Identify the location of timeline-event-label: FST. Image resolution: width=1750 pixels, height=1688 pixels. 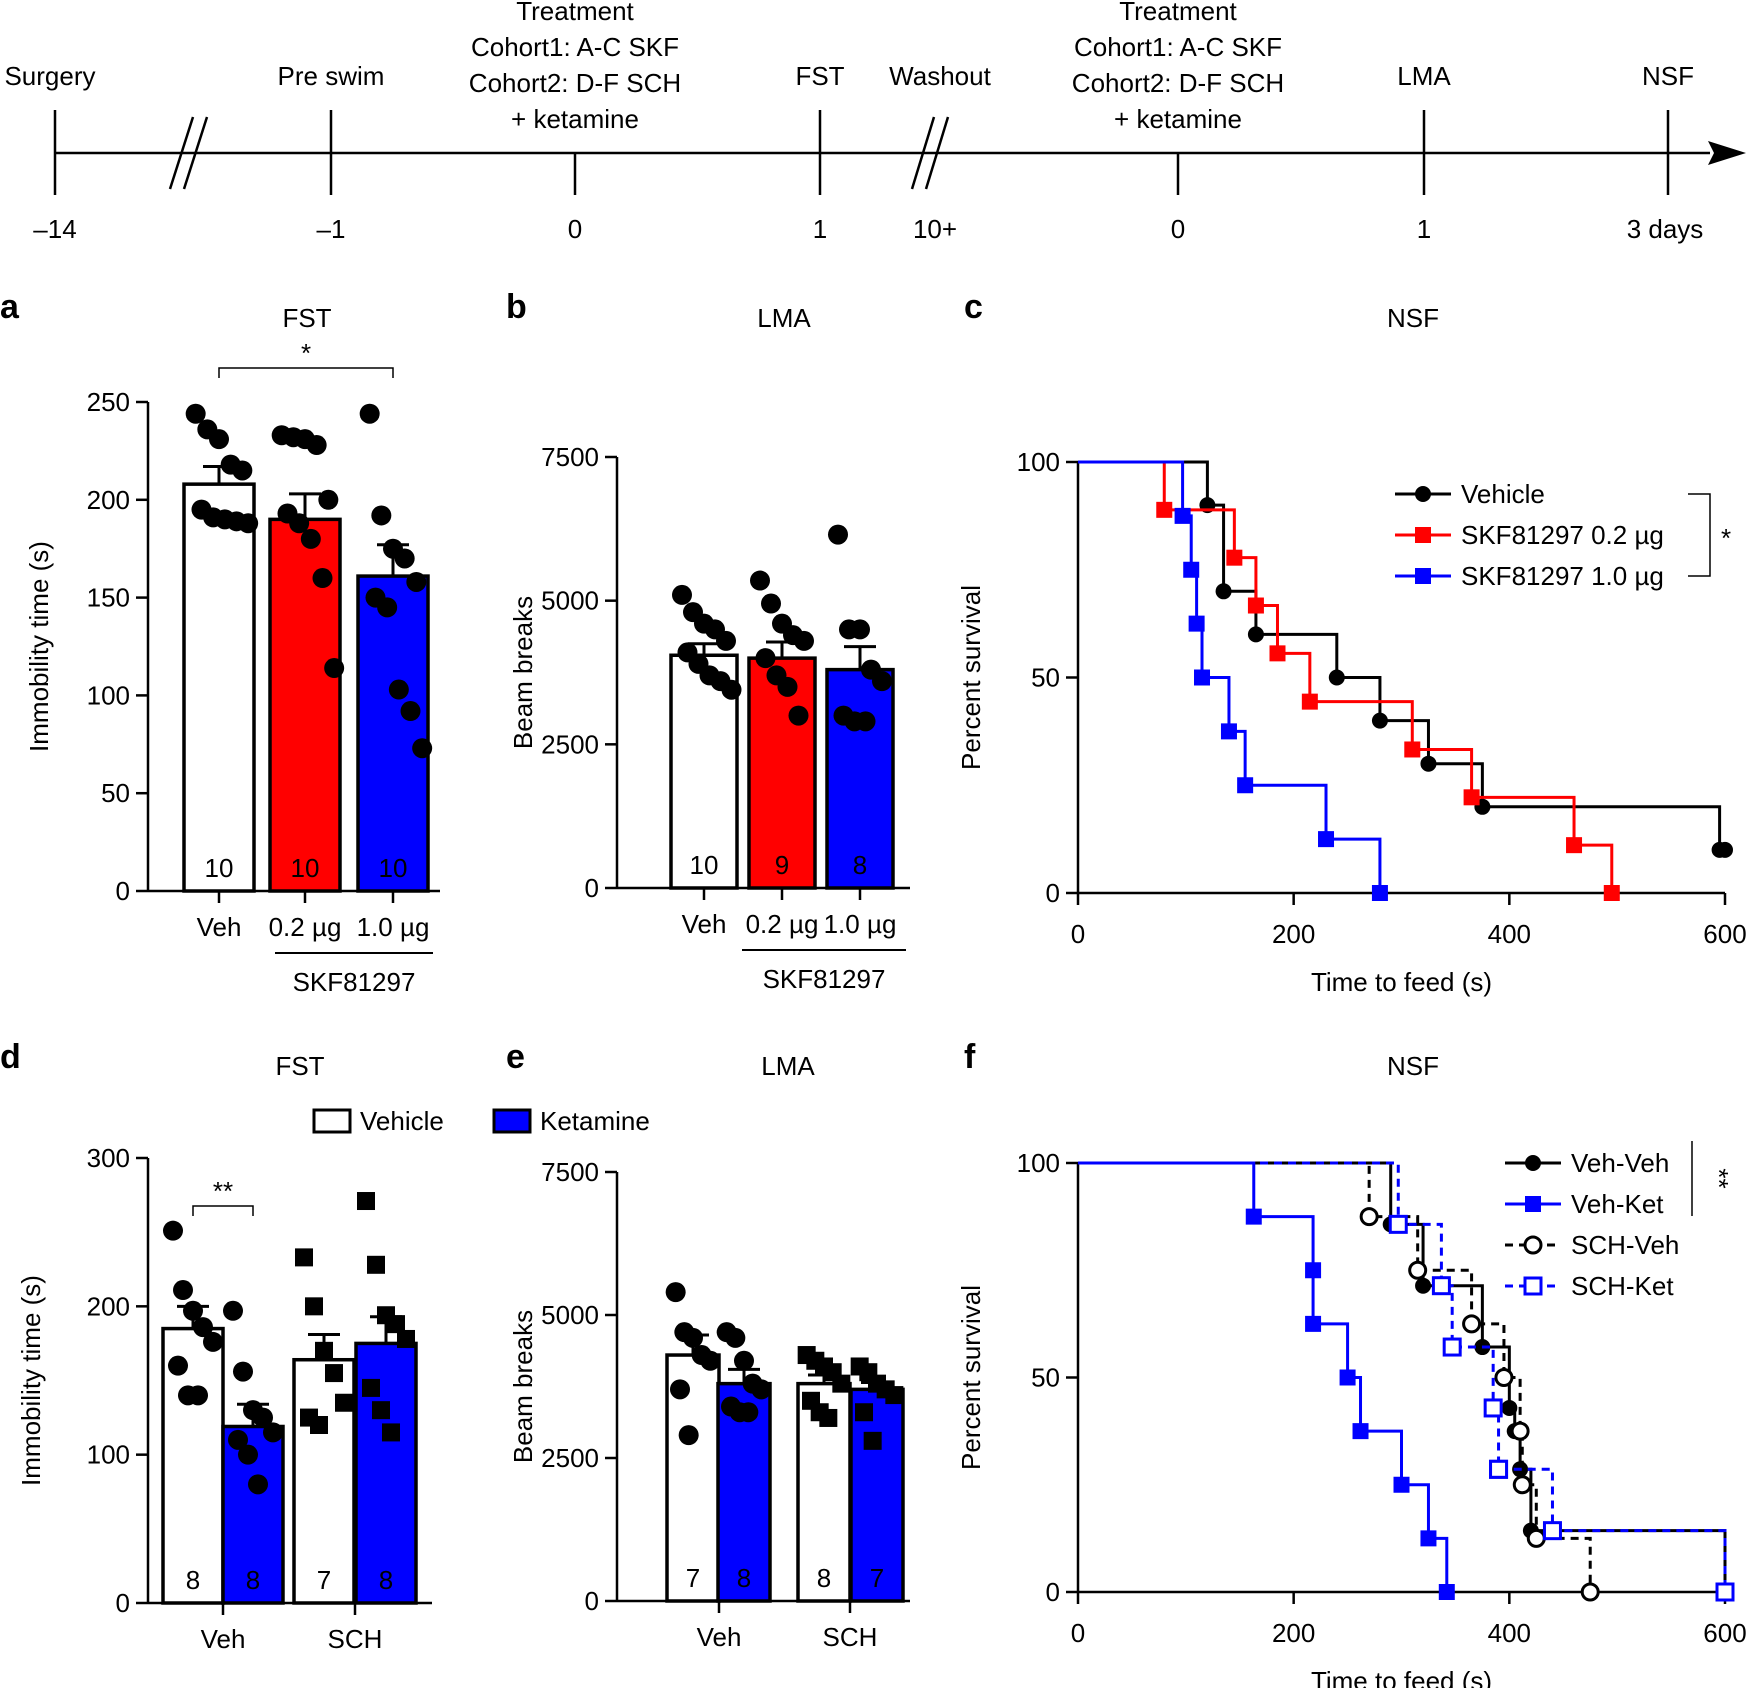
(819, 76).